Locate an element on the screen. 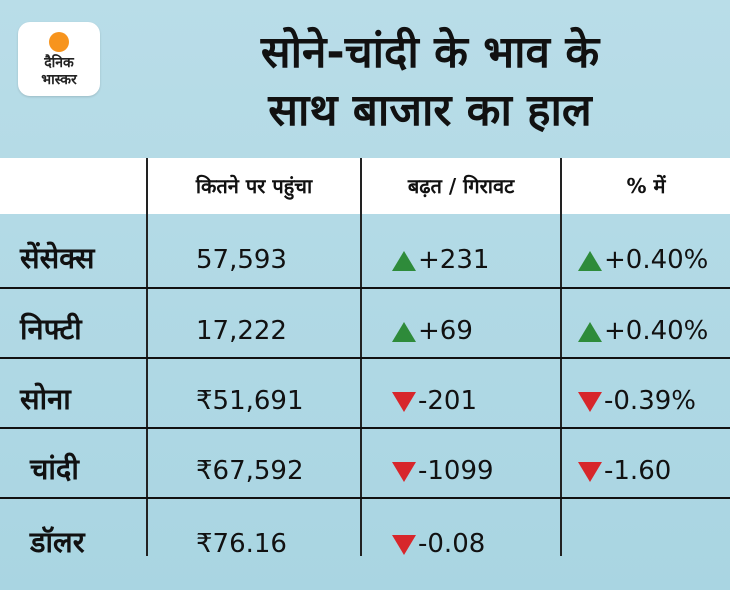  dainik-bhaskar-logo: दैनिक भास्कर is located at coordinates (59, 59).